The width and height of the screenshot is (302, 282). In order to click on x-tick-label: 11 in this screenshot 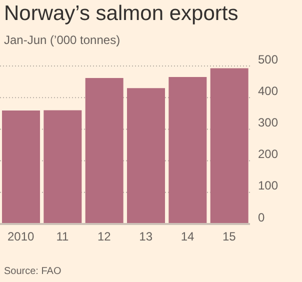, I will do `click(63, 237)`.